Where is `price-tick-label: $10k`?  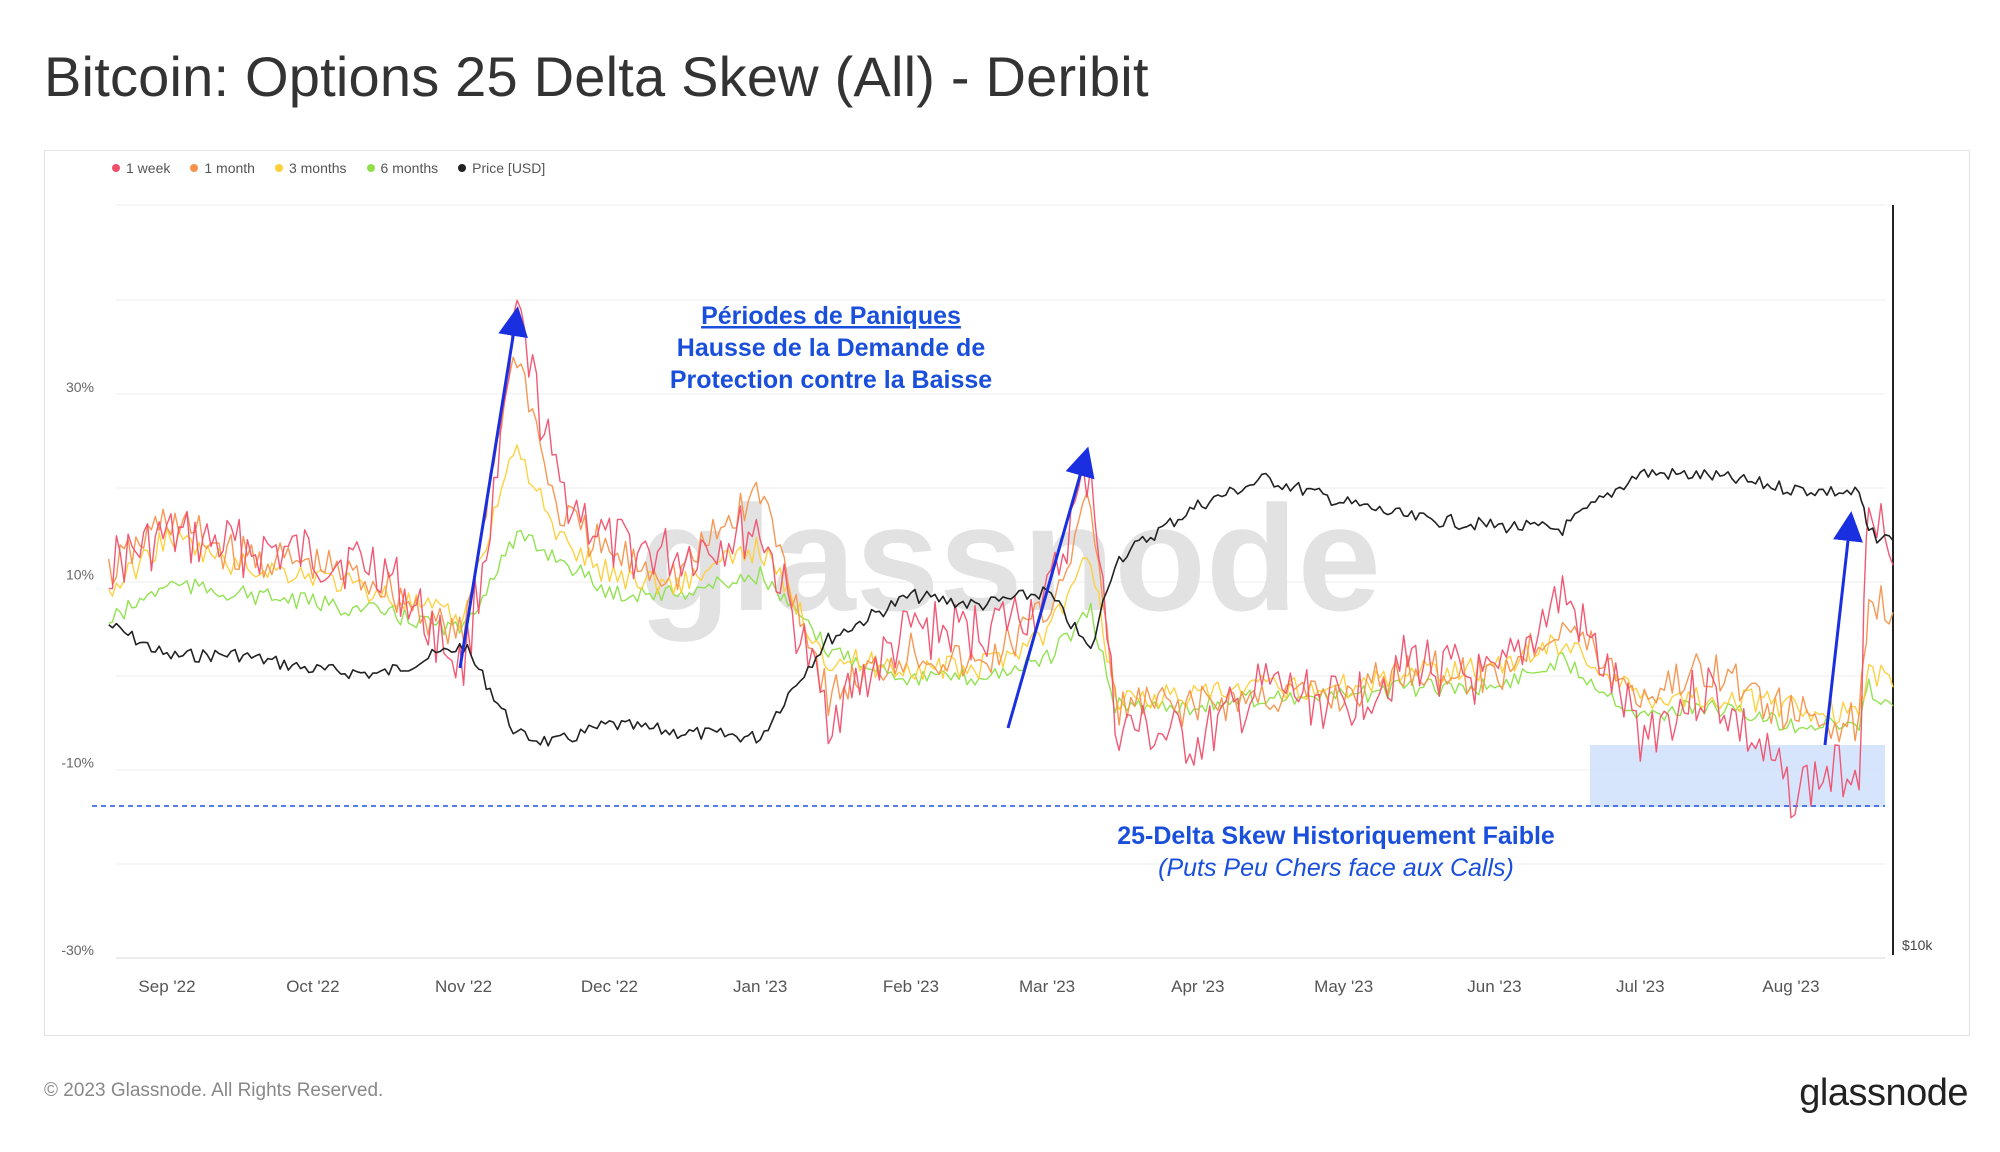 price-tick-label: $10k is located at coordinates (1917, 945).